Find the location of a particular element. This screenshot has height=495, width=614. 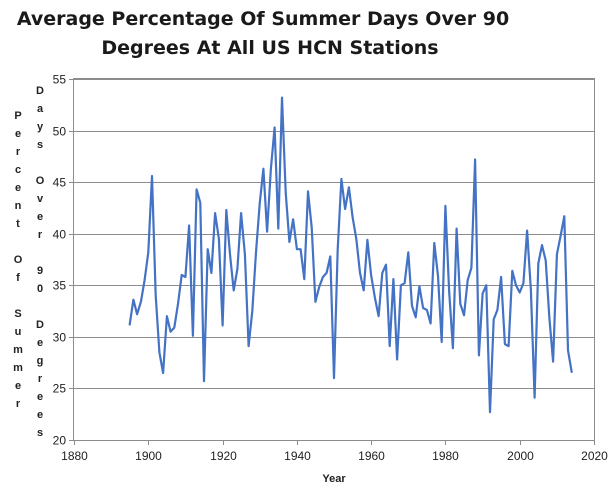

x-tick-label: 1960 is located at coordinates (371, 456).